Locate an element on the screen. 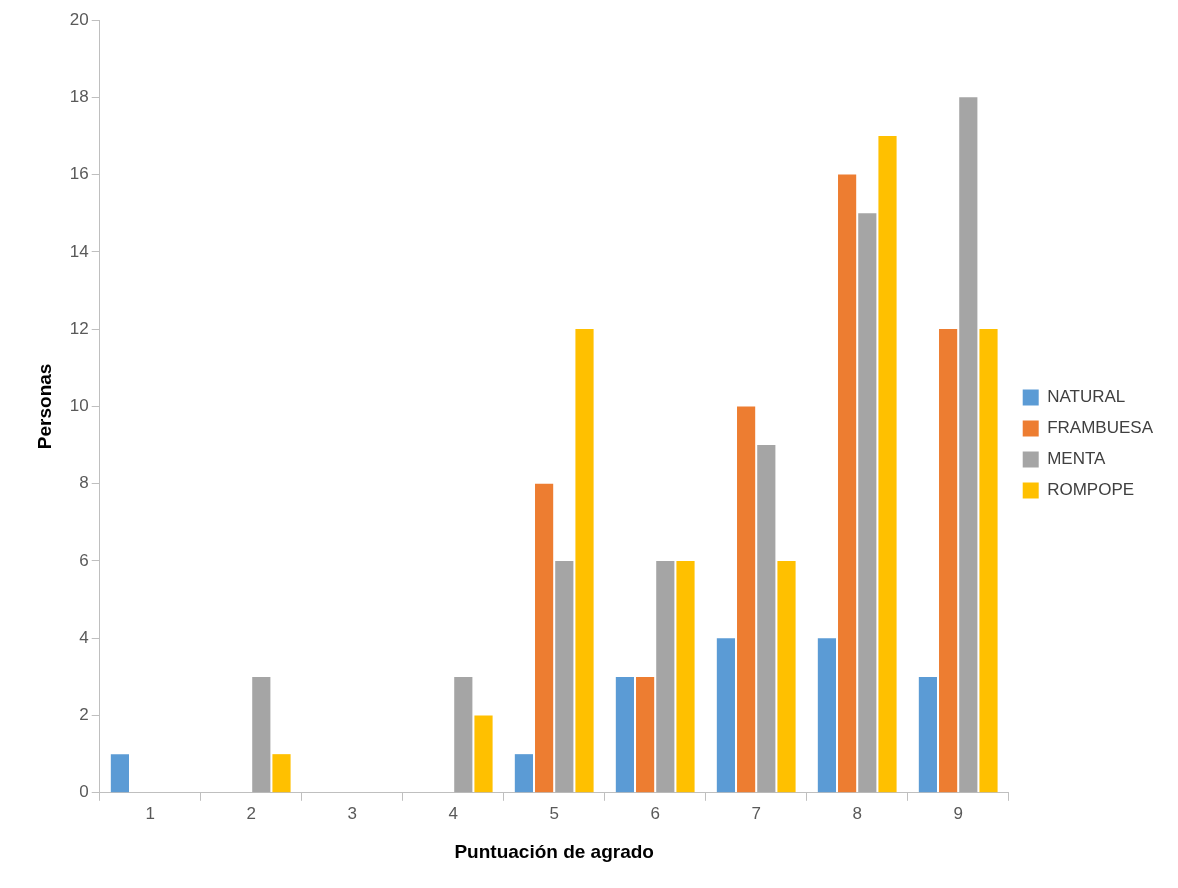 This screenshot has height=888, width=1178. legend-label: MENTA is located at coordinates (1077, 459).